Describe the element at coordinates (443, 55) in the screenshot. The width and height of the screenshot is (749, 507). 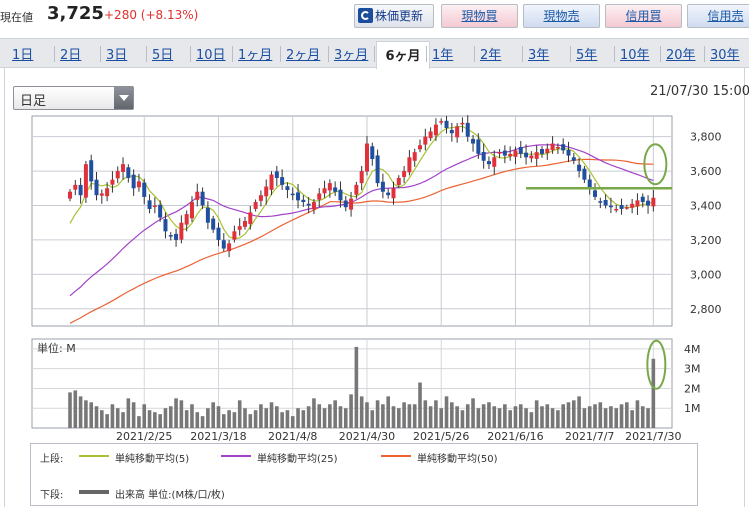
I see `tab-period-9: 1年` at that location.